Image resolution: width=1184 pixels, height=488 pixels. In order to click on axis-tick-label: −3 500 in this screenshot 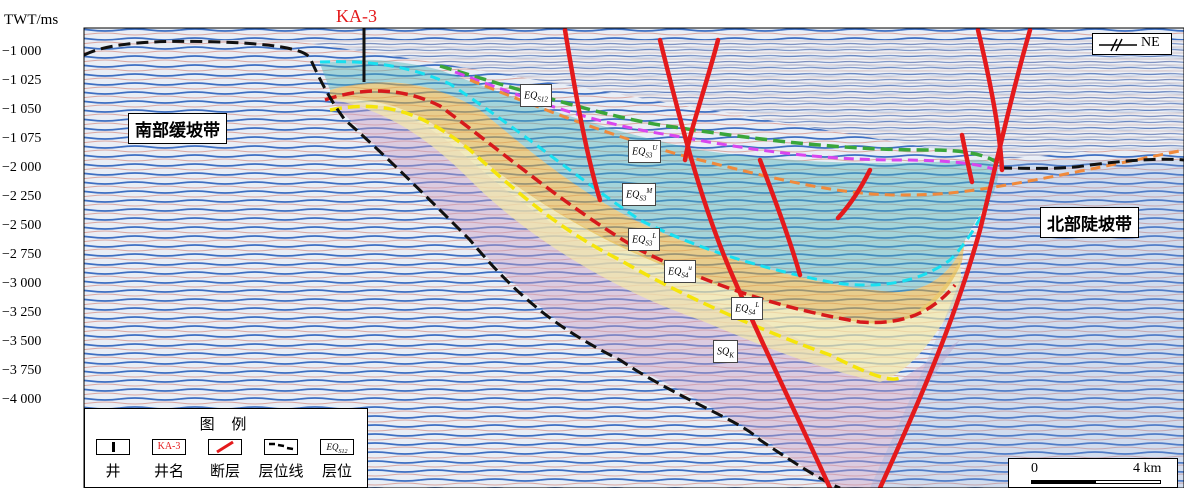, I will do `click(22, 341)`.